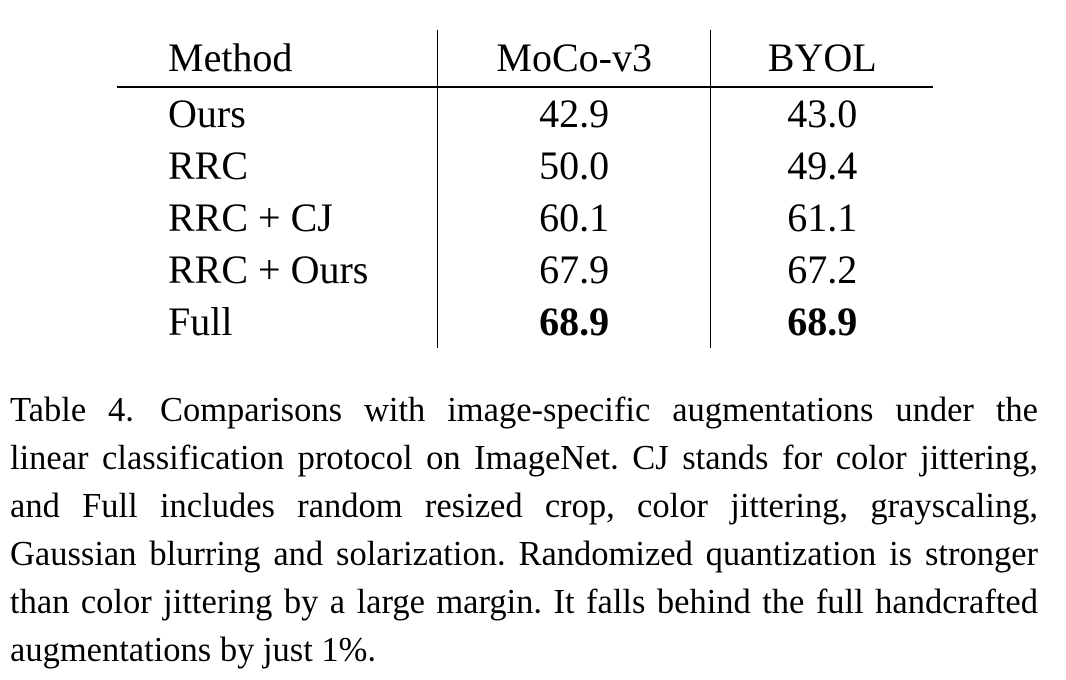 The image size is (1066, 680). What do you see at coordinates (821, 270) in the screenshot?
I see `byol-cell: 67.2` at bounding box center [821, 270].